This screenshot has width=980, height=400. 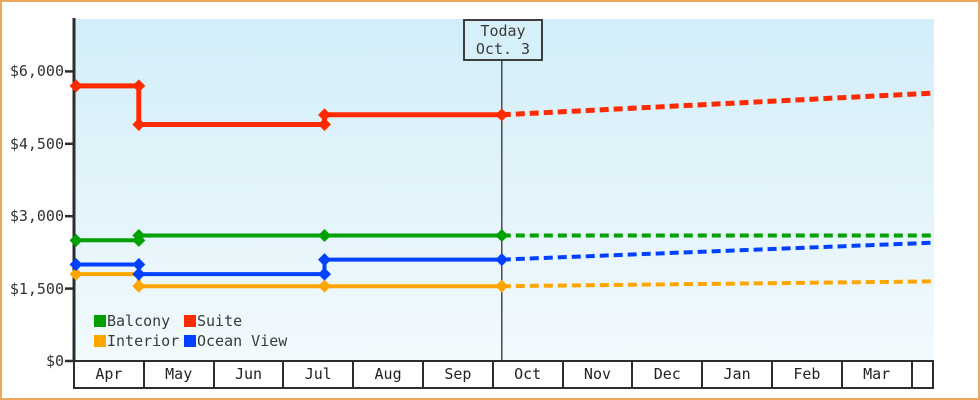 What do you see at coordinates (922, 374) in the screenshot?
I see `x-axis-month-partial` at bounding box center [922, 374].